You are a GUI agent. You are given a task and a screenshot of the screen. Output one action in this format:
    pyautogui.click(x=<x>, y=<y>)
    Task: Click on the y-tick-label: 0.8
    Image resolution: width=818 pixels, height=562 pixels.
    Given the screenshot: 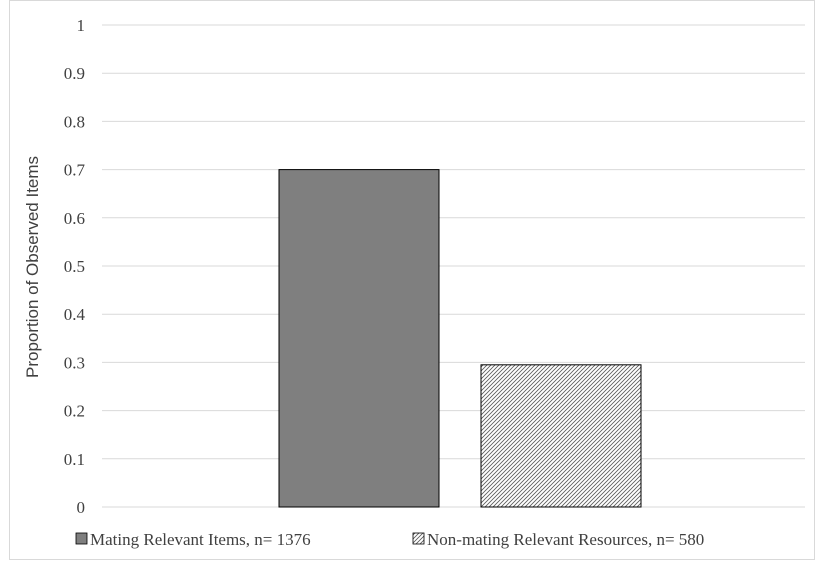 What is the action you would take?
    pyautogui.click(x=74, y=121)
    